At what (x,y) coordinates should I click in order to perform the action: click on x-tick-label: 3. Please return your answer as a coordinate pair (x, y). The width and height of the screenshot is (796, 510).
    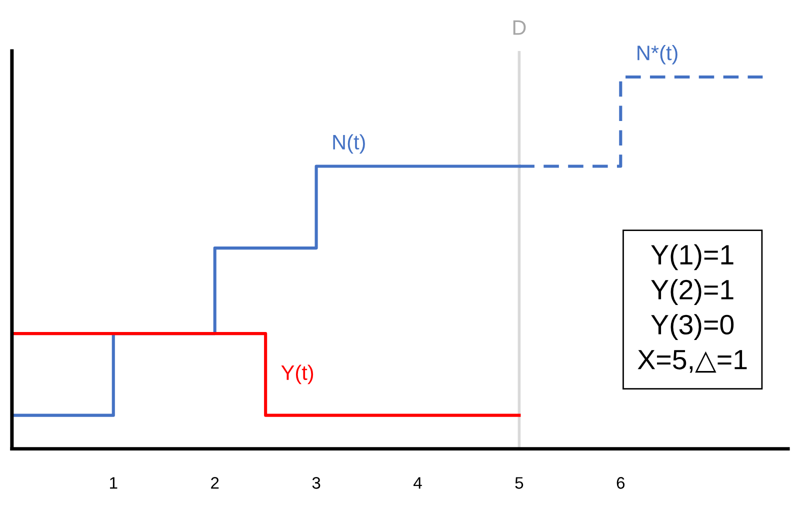
    Looking at the image, I should click on (316, 483).